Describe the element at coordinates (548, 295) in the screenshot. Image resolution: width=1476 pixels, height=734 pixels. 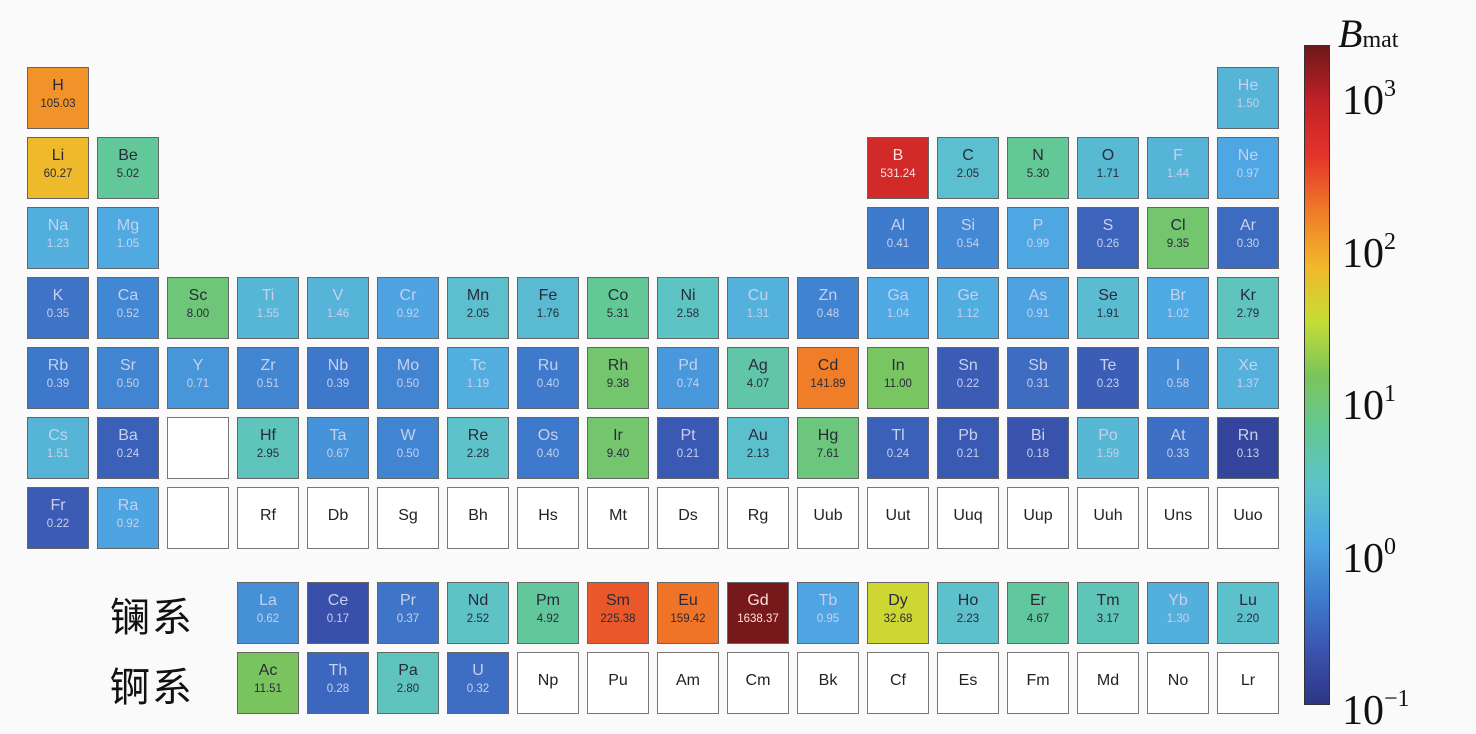
I see `element-symbol: Fe` at that location.